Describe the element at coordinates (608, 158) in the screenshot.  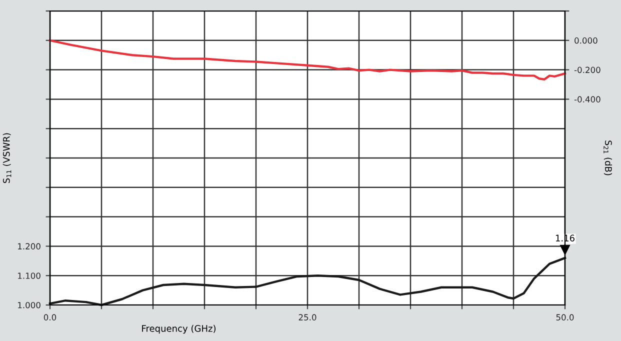
I see `y2-axis-title: S$_{21}$ (dB)` at that location.